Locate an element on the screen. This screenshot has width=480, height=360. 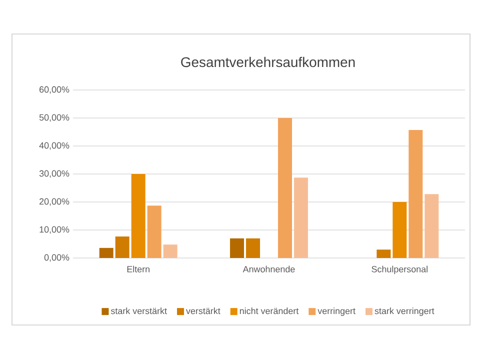
legend-label: verstärkt is located at coordinates (203, 311).